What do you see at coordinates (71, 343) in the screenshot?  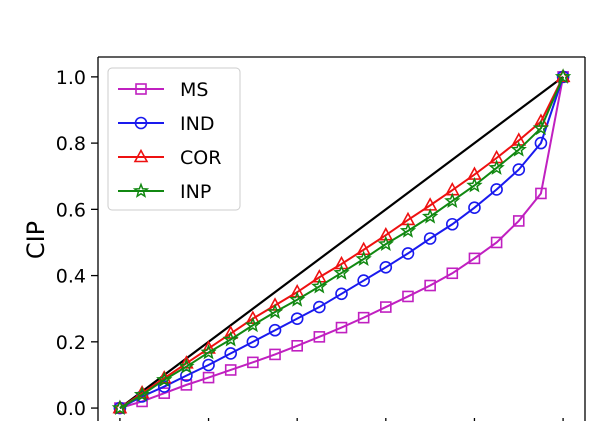 I see `y-tick-label: 0.2` at bounding box center [71, 343].